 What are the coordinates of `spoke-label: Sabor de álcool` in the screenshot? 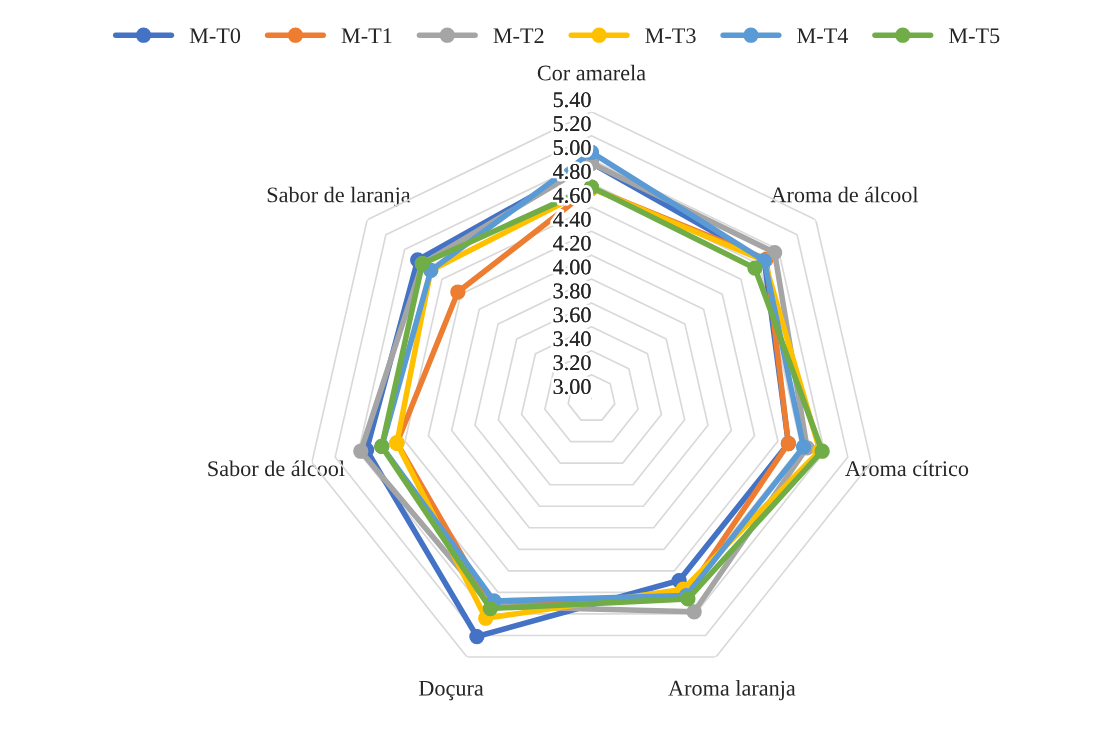 It's located at (276, 468).